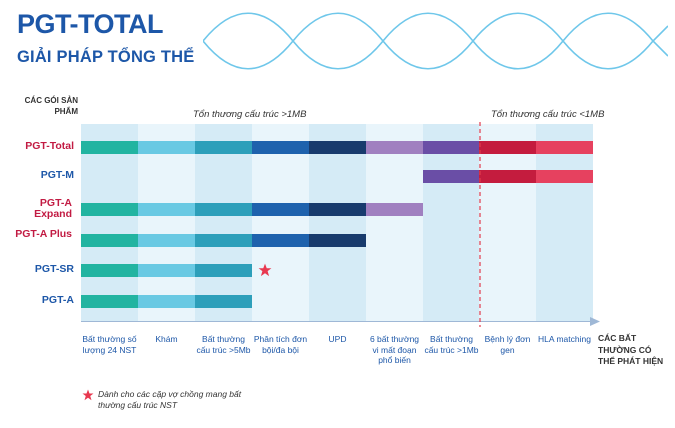 Image resolution: width=675 pixels, height=428 pixels. I want to click on note-star-icon, so click(88, 395).